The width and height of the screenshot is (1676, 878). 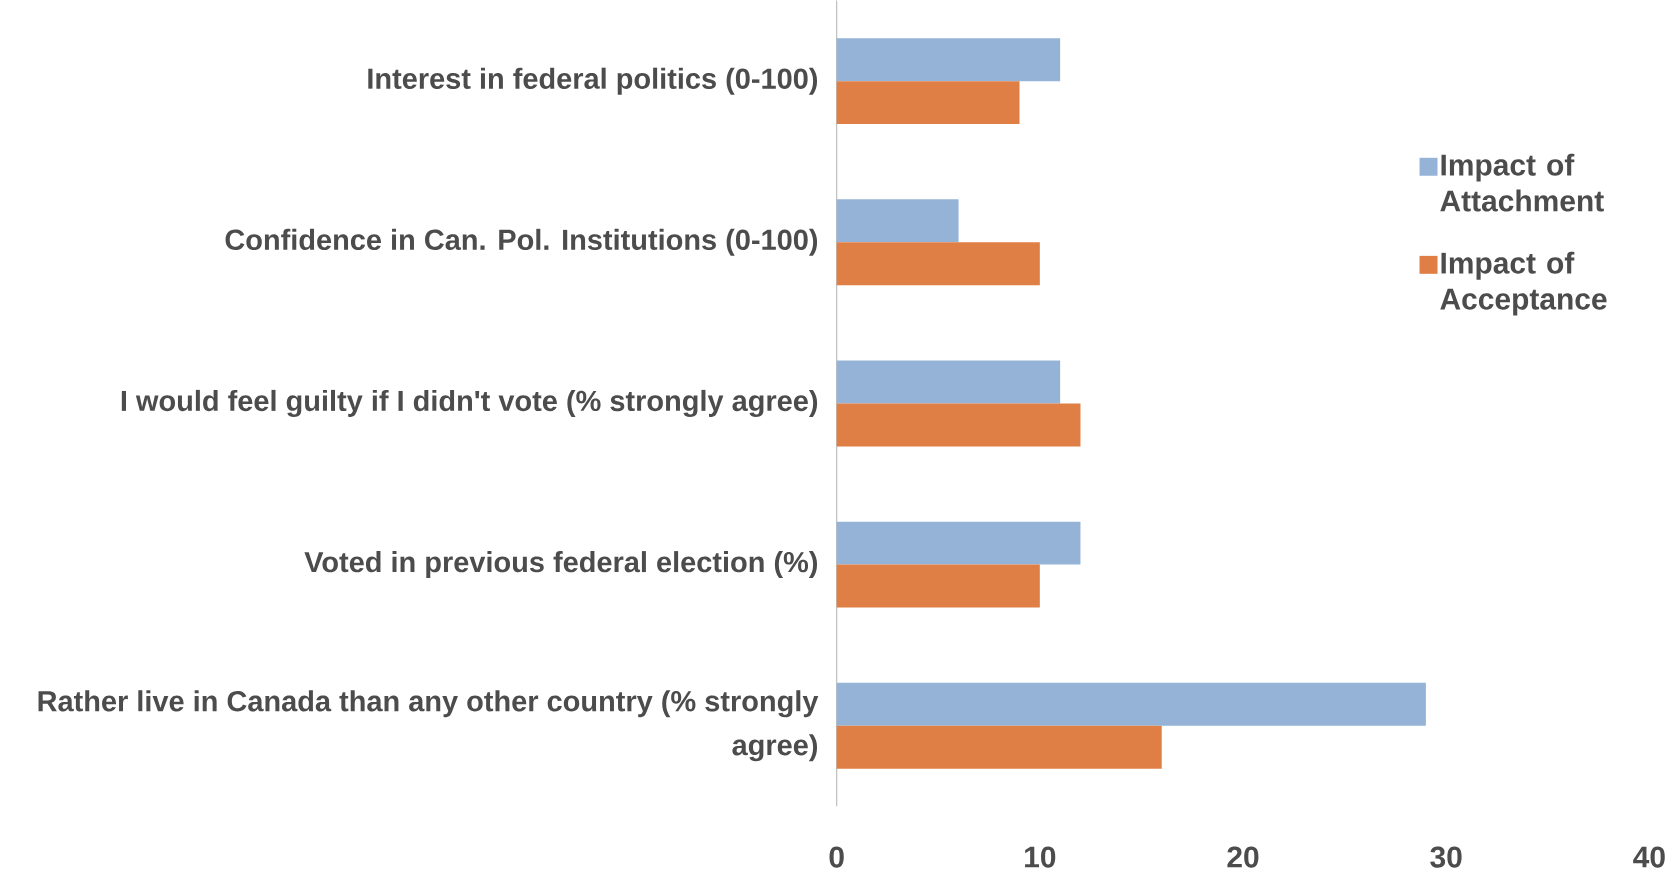 What do you see at coordinates (1446, 857) in the screenshot?
I see `x-tick-label: 30` at bounding box center [1446, 857].